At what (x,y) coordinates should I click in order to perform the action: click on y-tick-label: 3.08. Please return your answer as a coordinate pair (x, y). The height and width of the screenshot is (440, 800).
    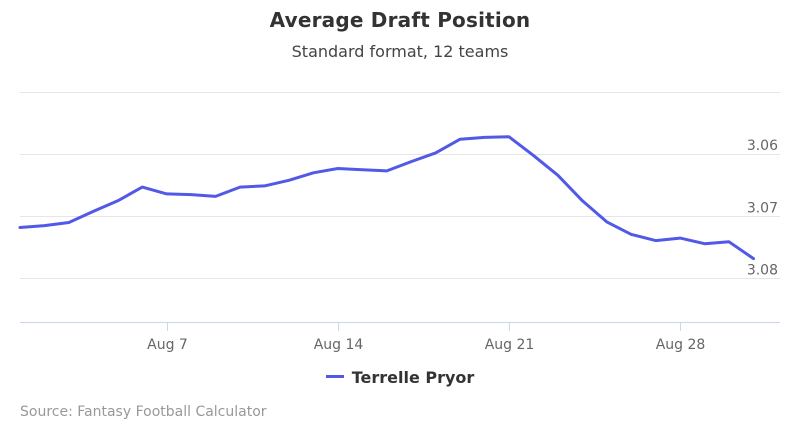
    Looking at the image, I should click on (762, 270).